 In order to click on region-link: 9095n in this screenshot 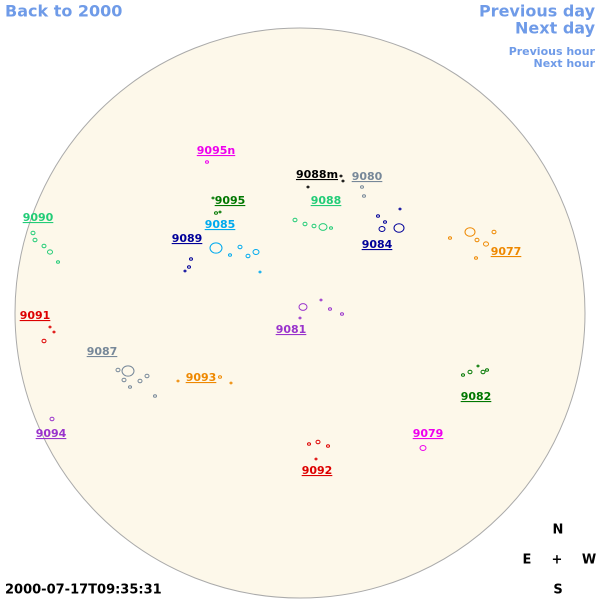, I will do `click(216, 150)`.